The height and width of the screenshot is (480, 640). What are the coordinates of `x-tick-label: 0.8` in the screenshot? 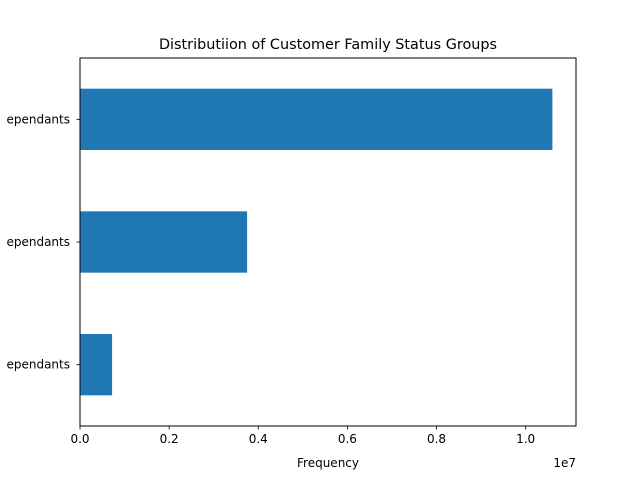 It's located at (436, 439).